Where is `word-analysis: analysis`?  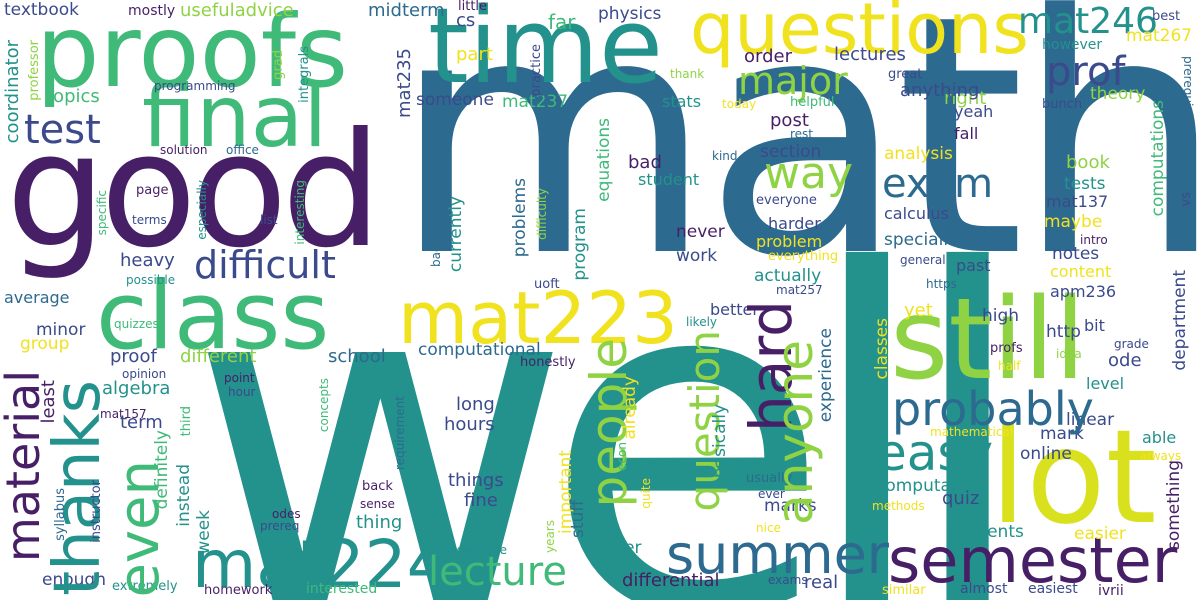 word-analysis: analysis is located at coordinates (918, 154).